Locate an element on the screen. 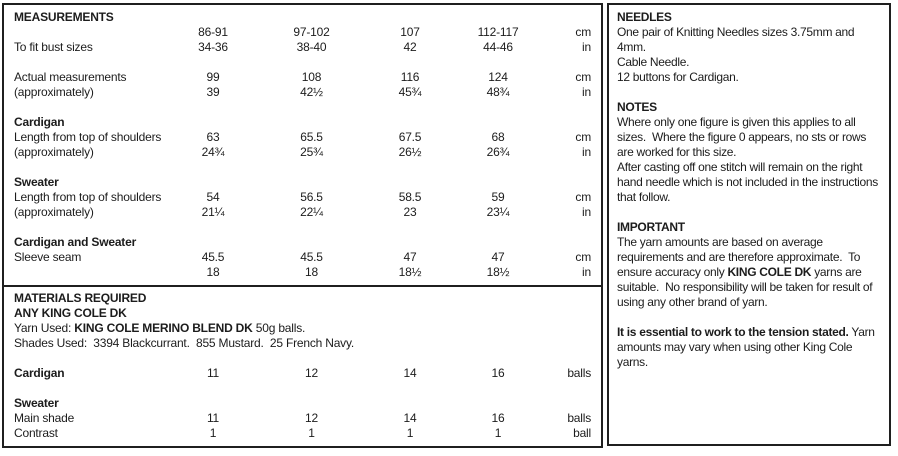 The height and width of the screenshot is (456, 898). unit-label: ball is located at coordinates (582, 433).